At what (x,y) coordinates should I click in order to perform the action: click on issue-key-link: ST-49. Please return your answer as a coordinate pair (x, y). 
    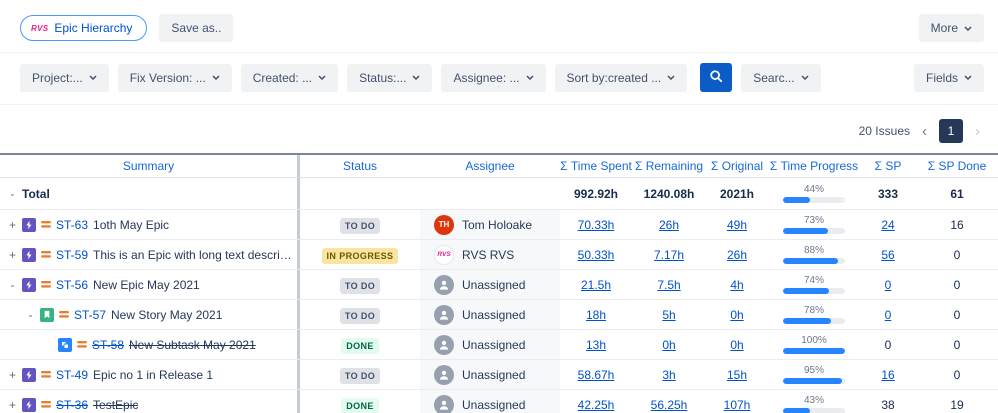
    Looking at the image, I should click on (72, 374).